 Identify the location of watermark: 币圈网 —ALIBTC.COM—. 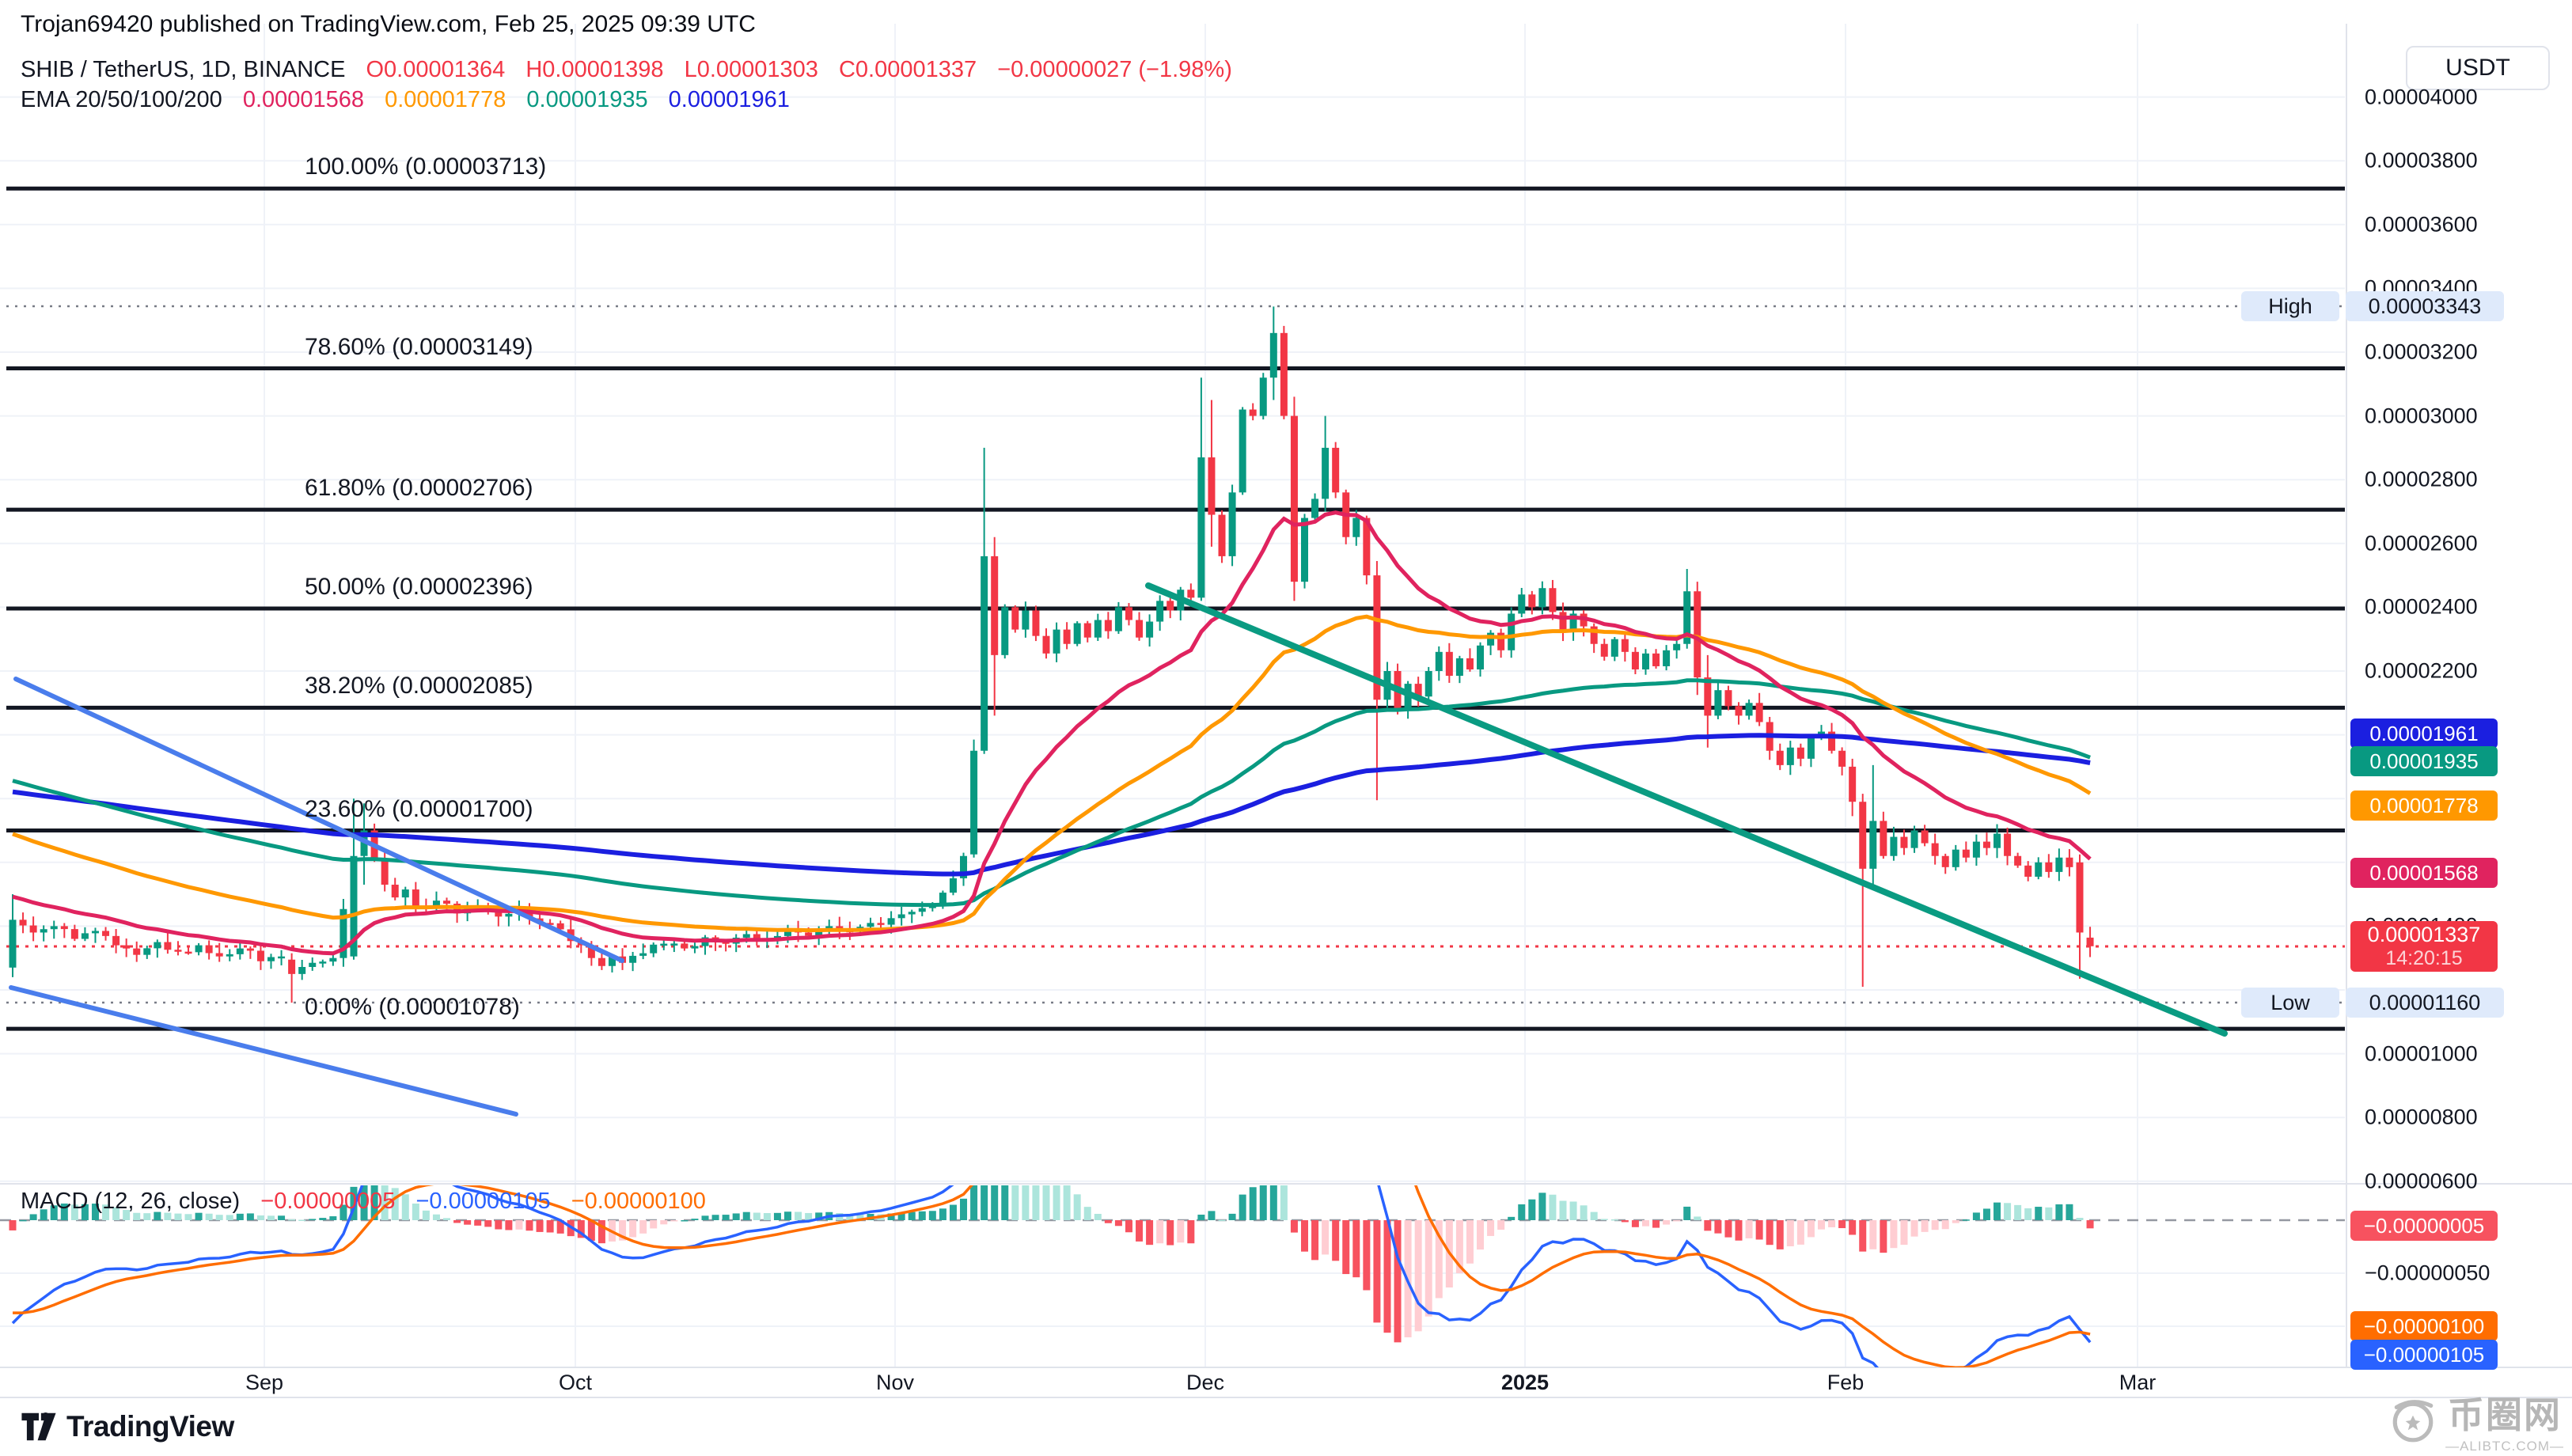
(2476, 1420).